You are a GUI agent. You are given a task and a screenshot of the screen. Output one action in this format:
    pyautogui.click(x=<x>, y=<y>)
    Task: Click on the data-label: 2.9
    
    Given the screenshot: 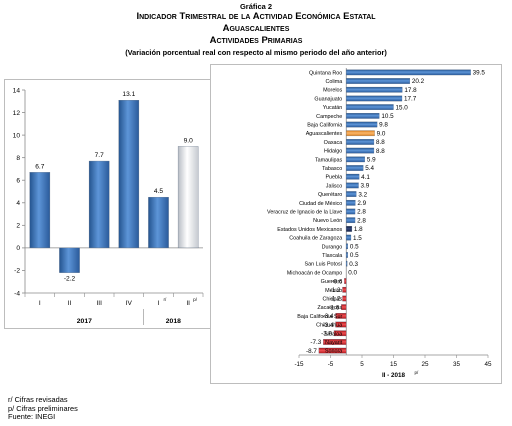 What is the action you would take?
    pyautogui.click(x=361, y=203)
    